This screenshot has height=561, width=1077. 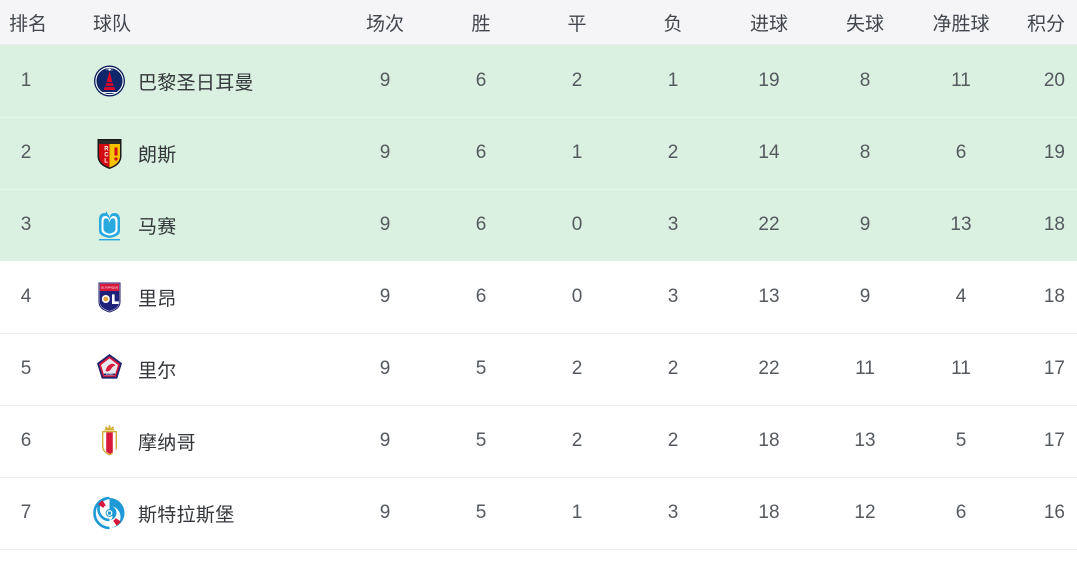 I want to click on cell-rank: 5, so click(x=26, y=368).